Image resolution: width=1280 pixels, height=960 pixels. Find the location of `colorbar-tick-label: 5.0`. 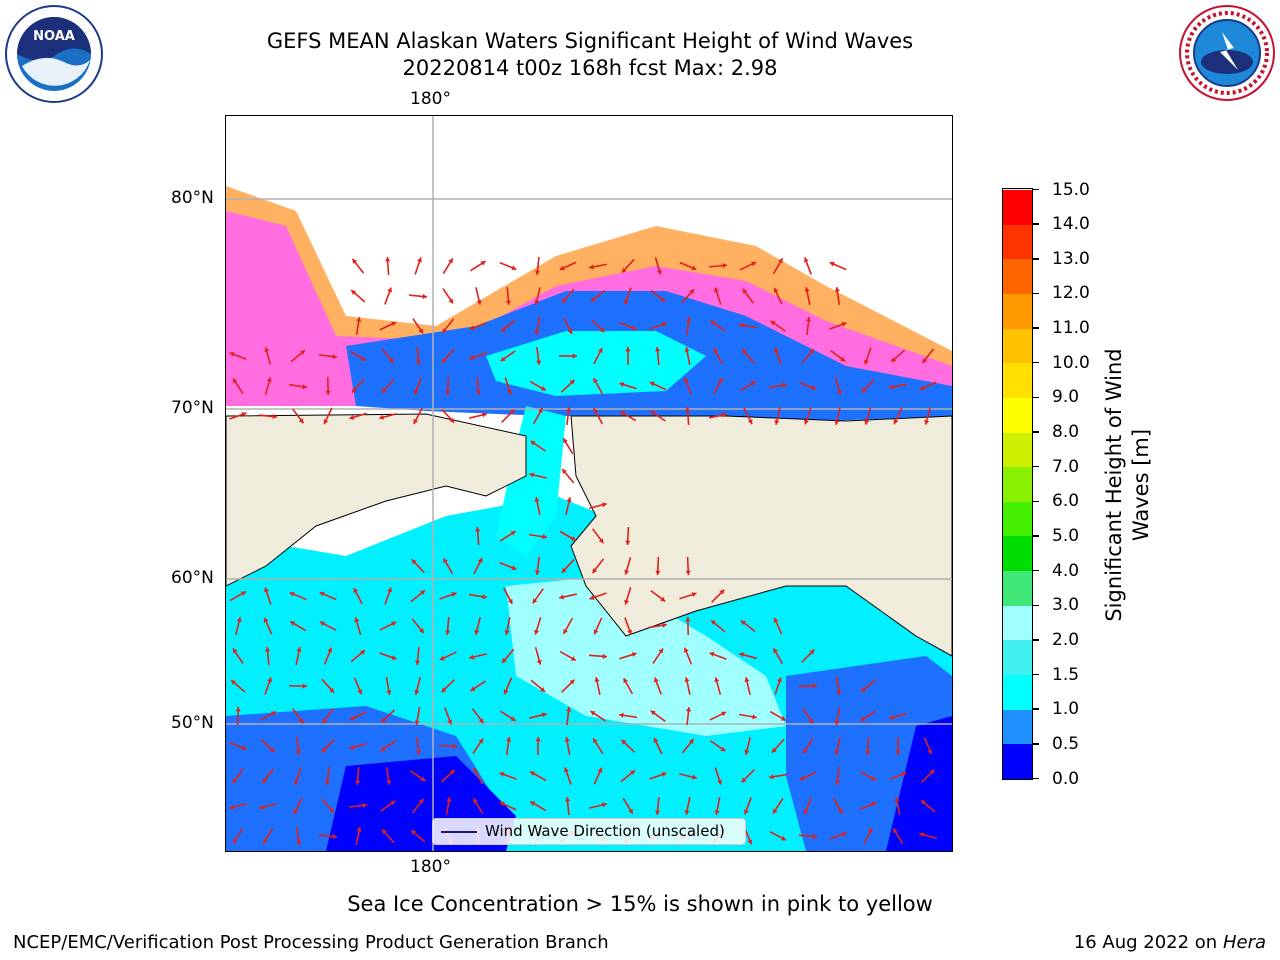

colorbar-tick-label: 5.0 is located at coordinates (1066, 535).